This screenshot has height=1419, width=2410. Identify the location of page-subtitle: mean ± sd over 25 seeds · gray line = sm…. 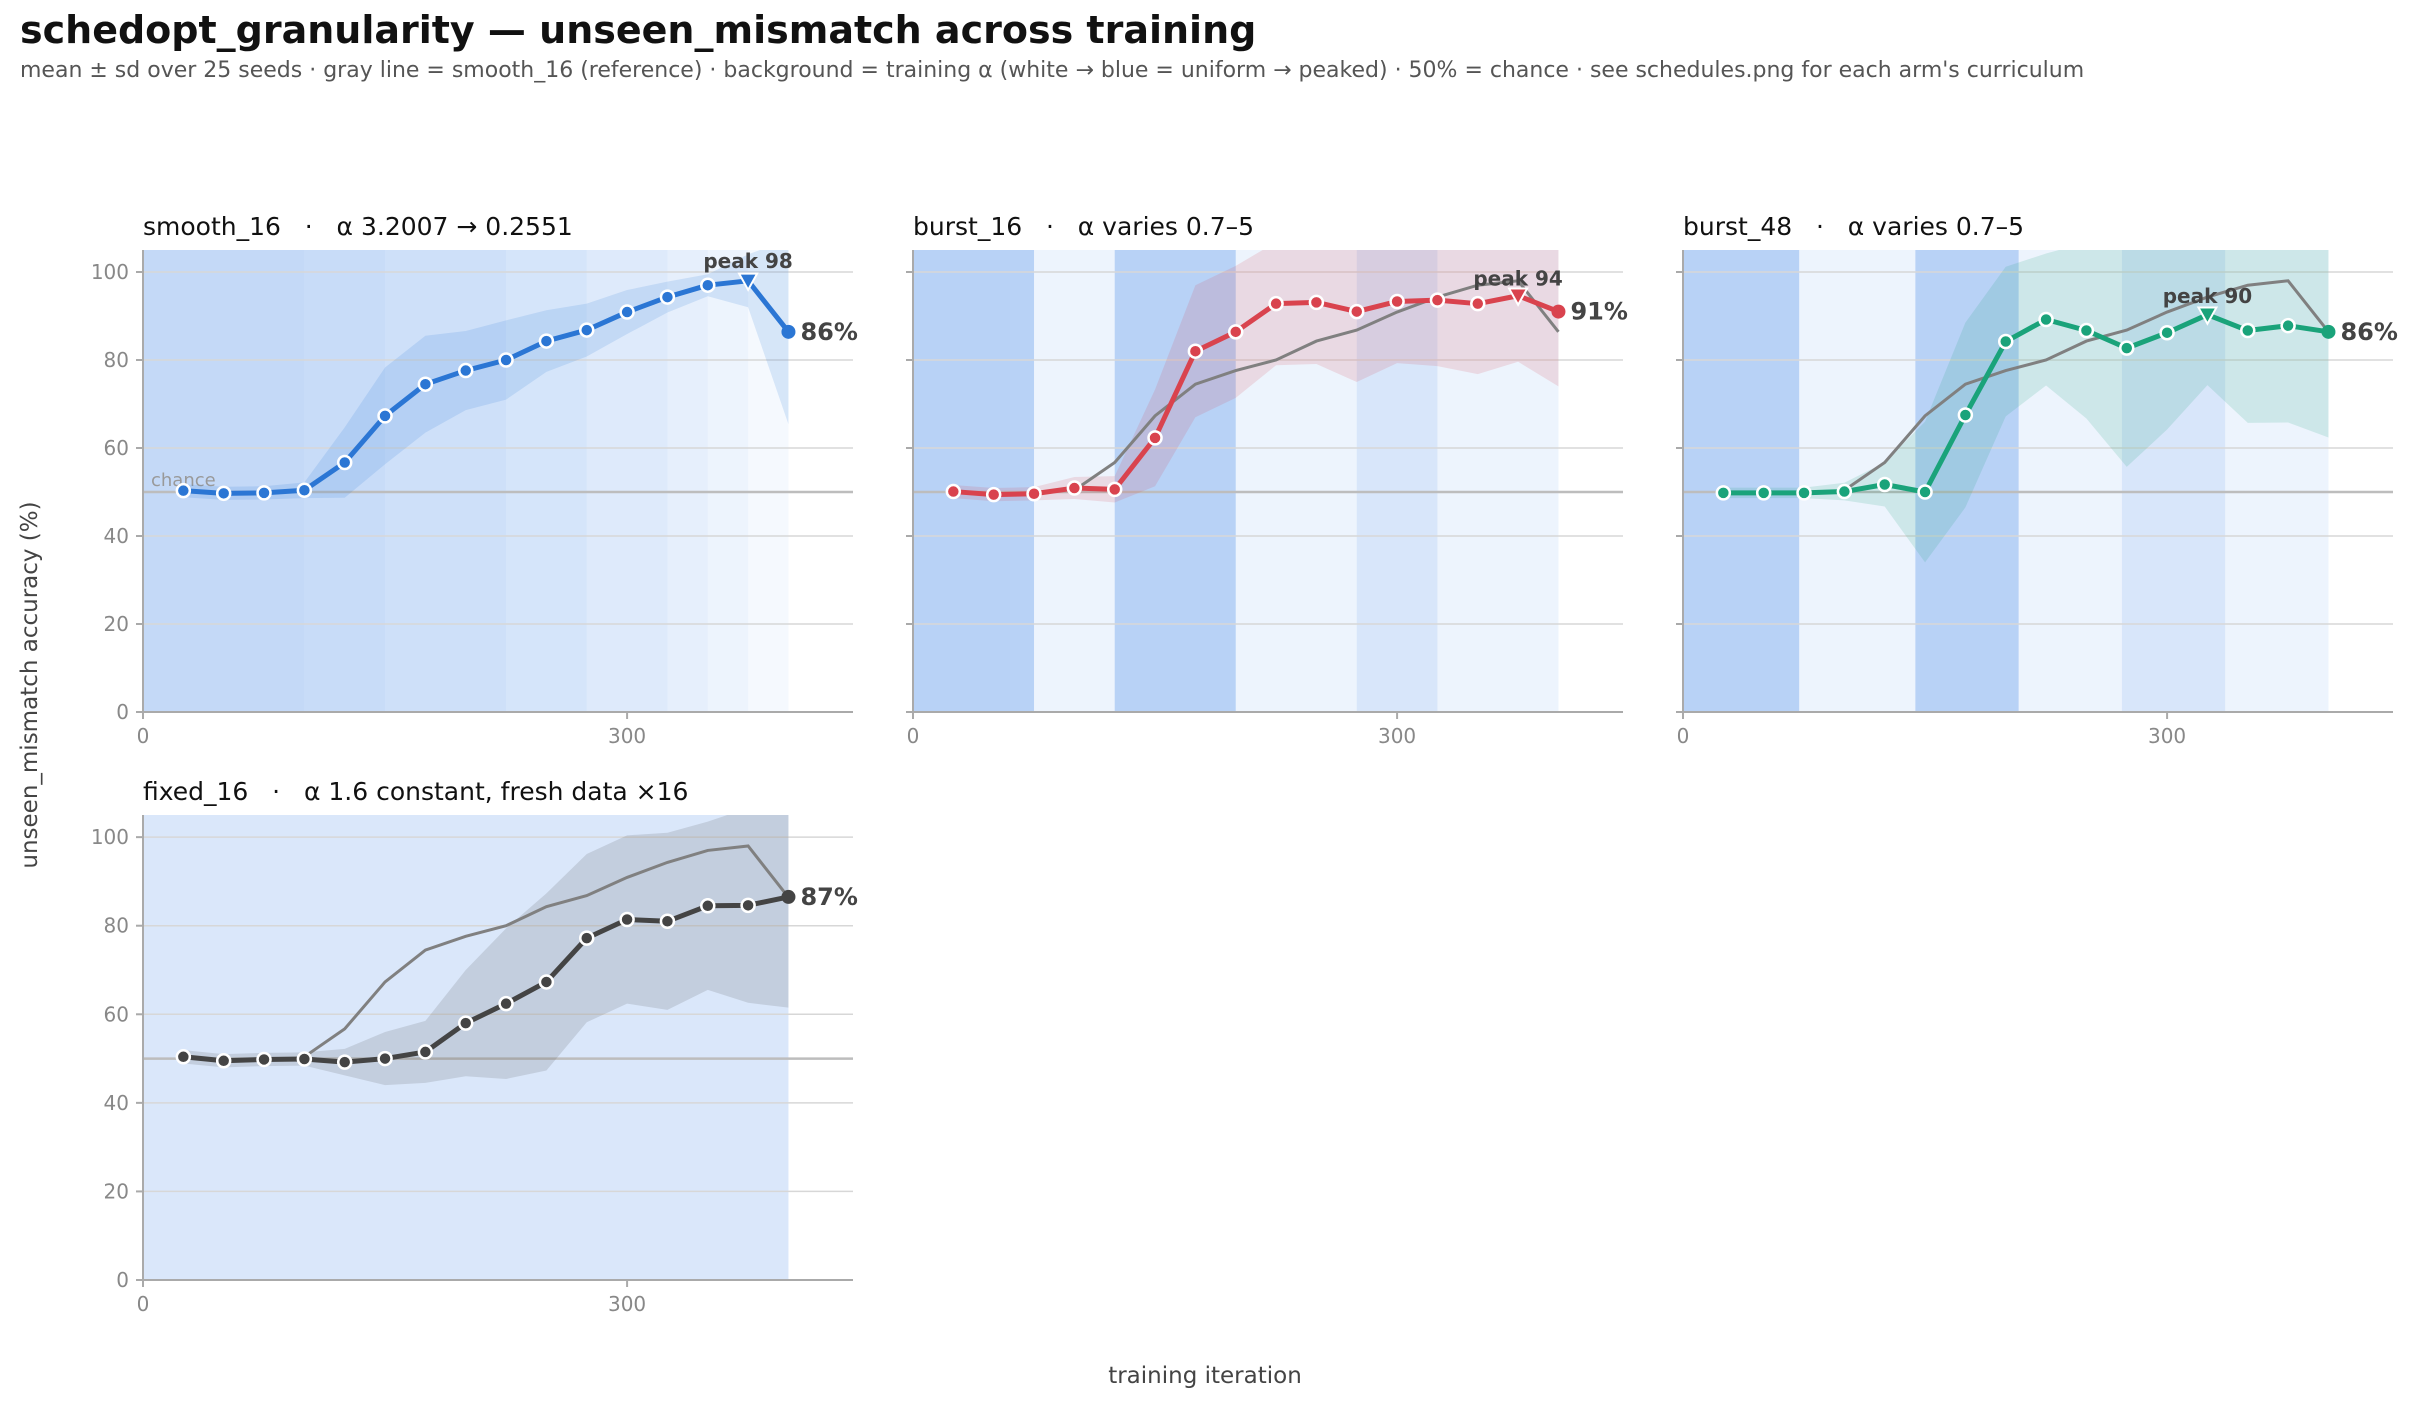
(1052, 70).